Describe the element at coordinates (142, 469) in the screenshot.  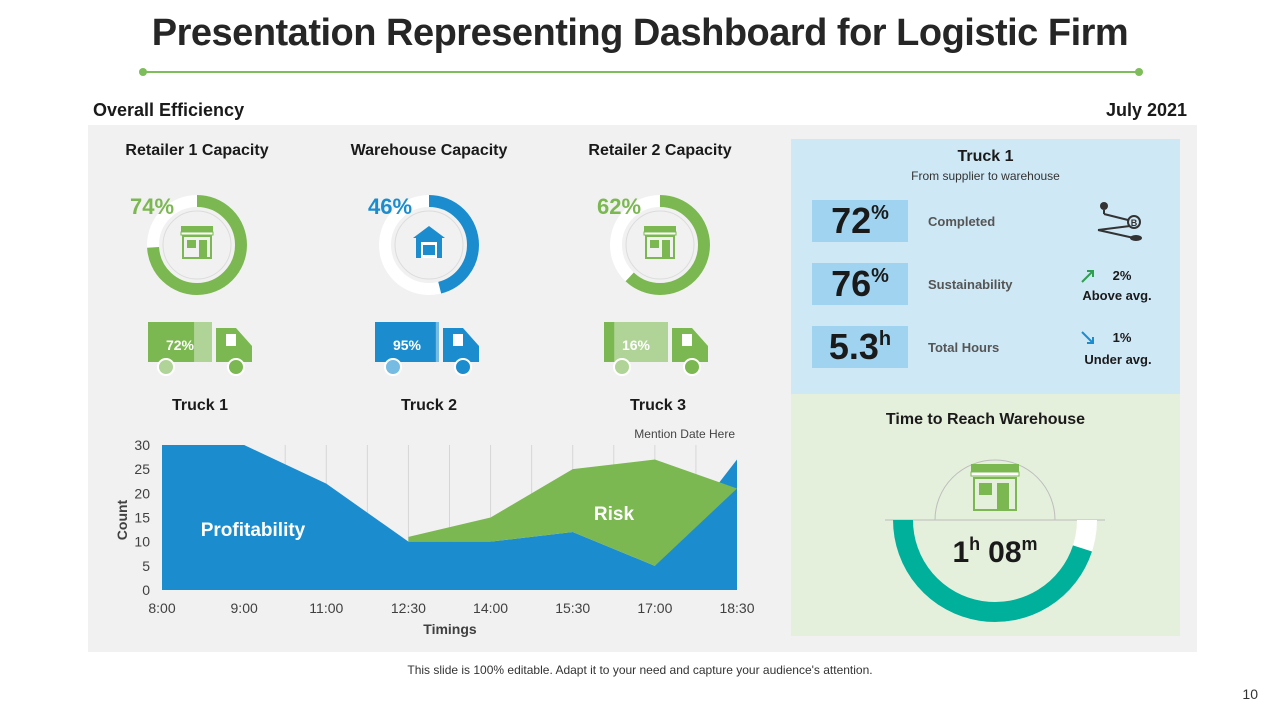
I see `y-tick-label: 25` at that location.